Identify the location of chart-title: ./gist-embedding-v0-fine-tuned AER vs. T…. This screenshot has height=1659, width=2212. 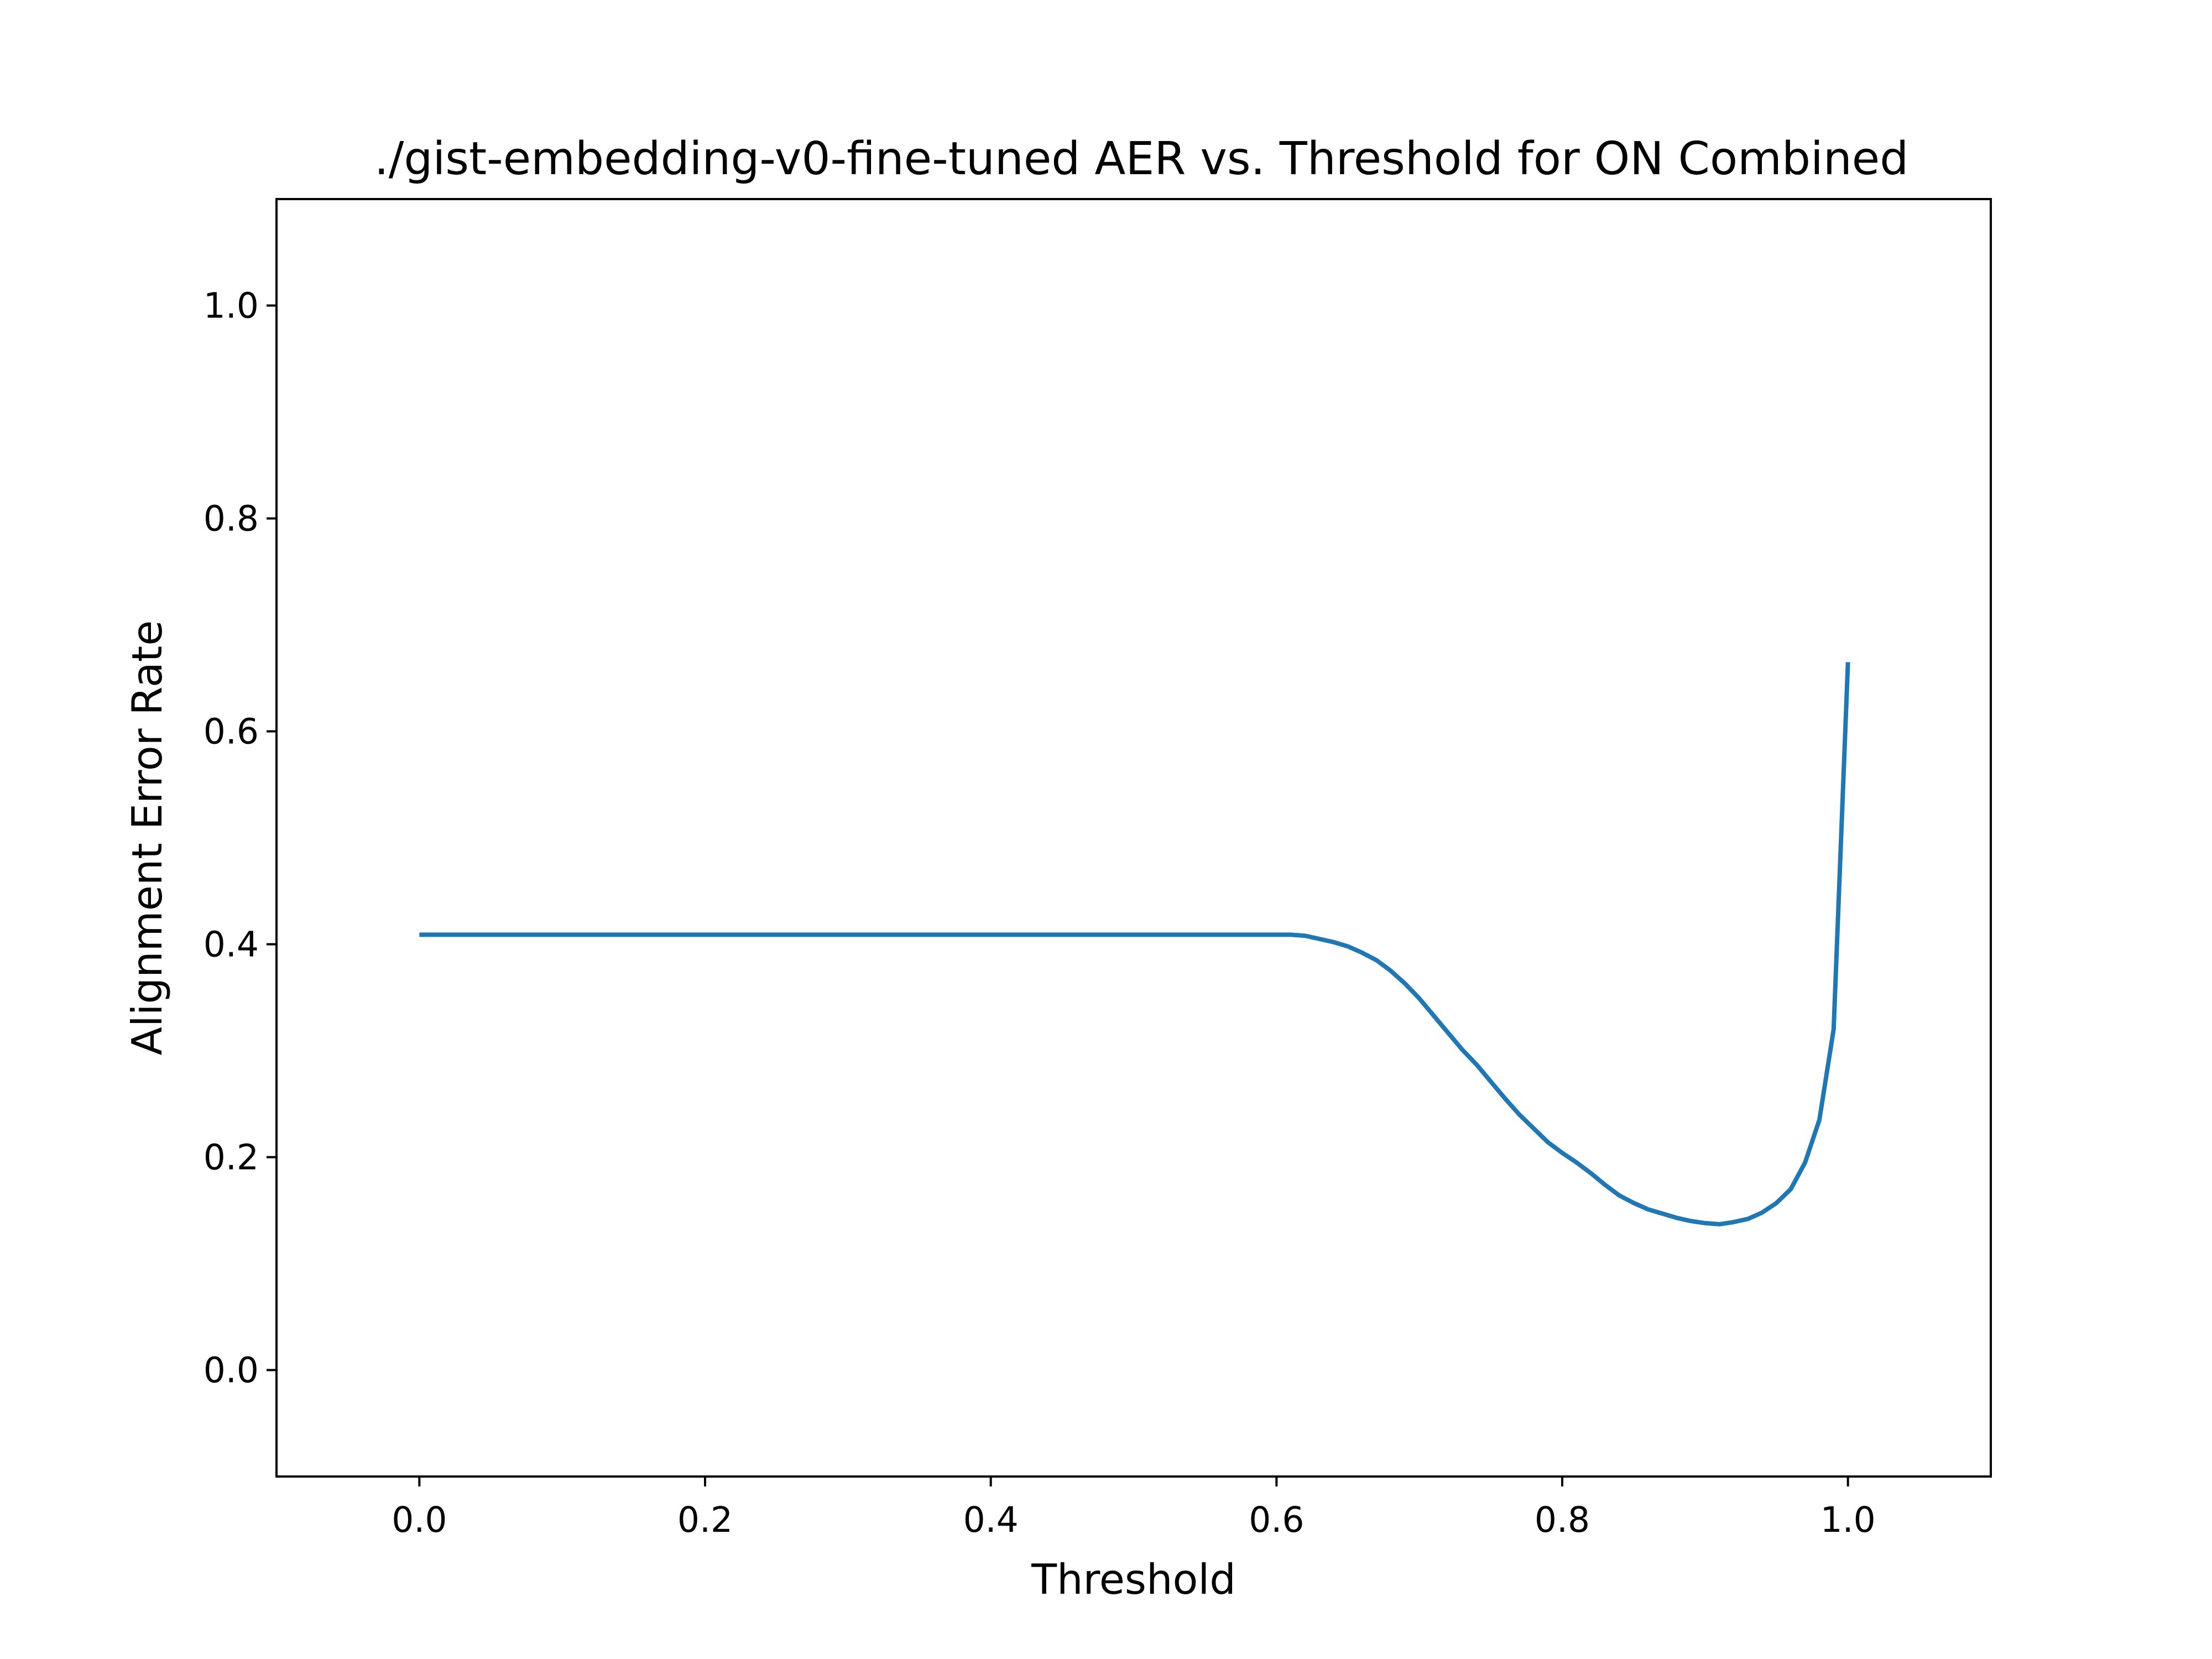
(1142, 159).